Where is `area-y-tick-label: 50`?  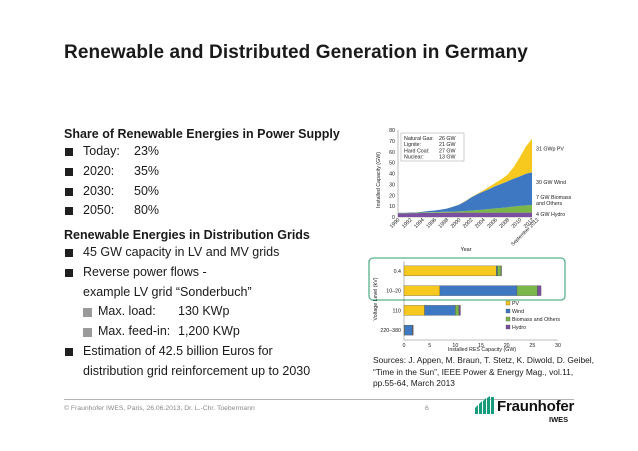 area-y-tick-label: 50 is located at coordinates (392, 164).